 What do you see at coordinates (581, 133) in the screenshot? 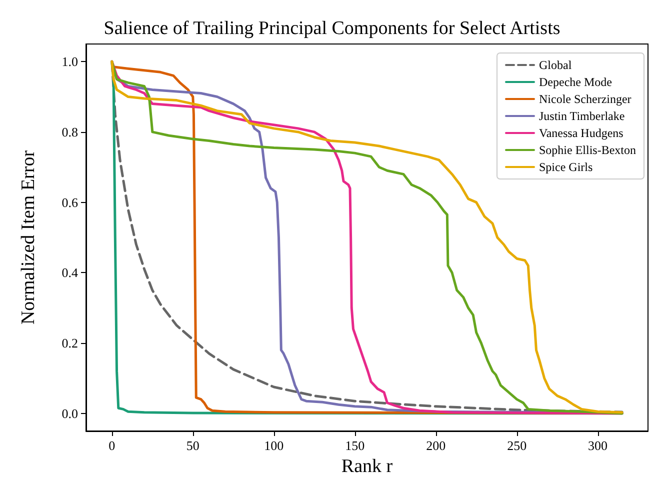
I see `legend-label: Vanessa Hudgens` at bounding box center [581, 133].